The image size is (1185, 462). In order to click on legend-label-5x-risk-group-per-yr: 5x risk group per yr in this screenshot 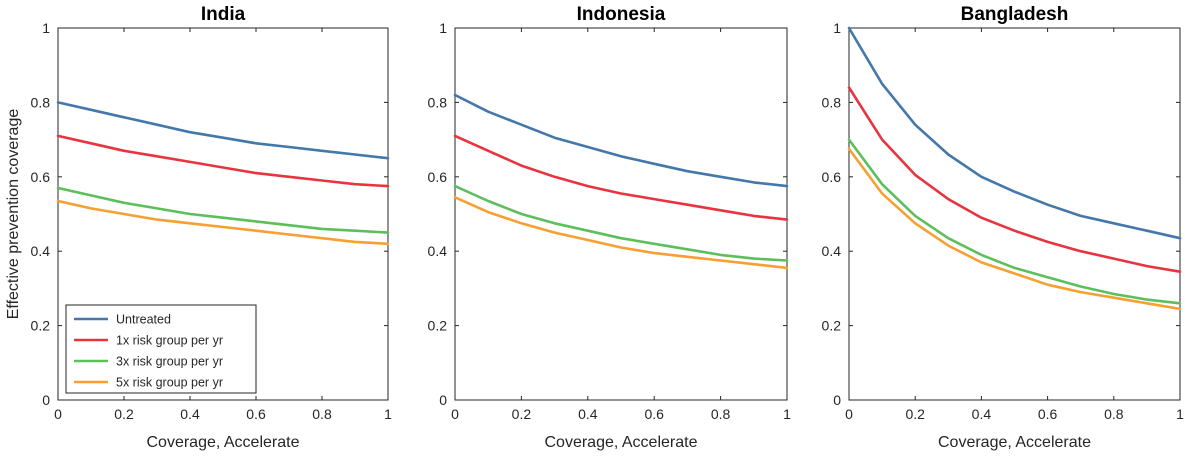, I will do `click(169, 383)`.